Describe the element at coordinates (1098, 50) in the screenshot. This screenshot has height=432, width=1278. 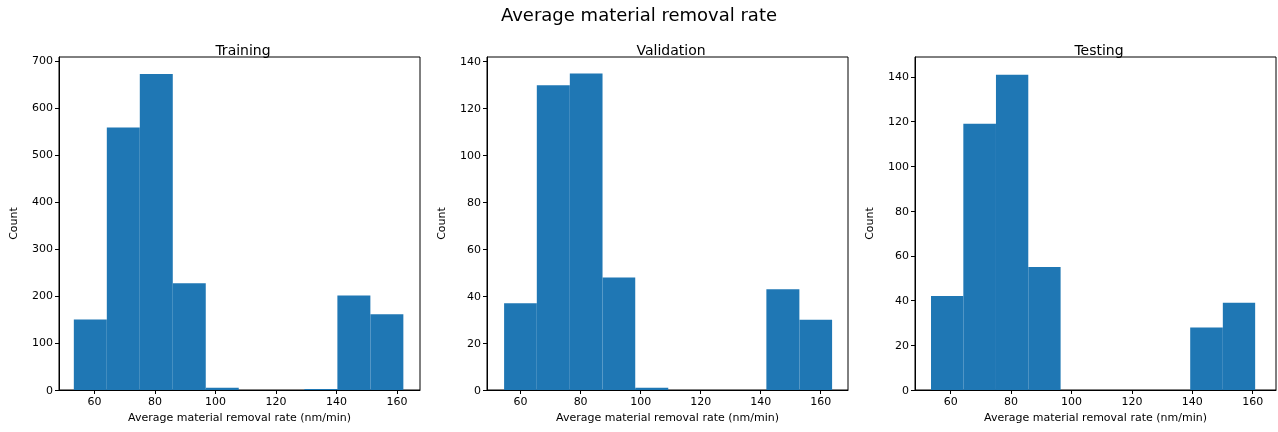
I see `chart-title: Testing` at that location.